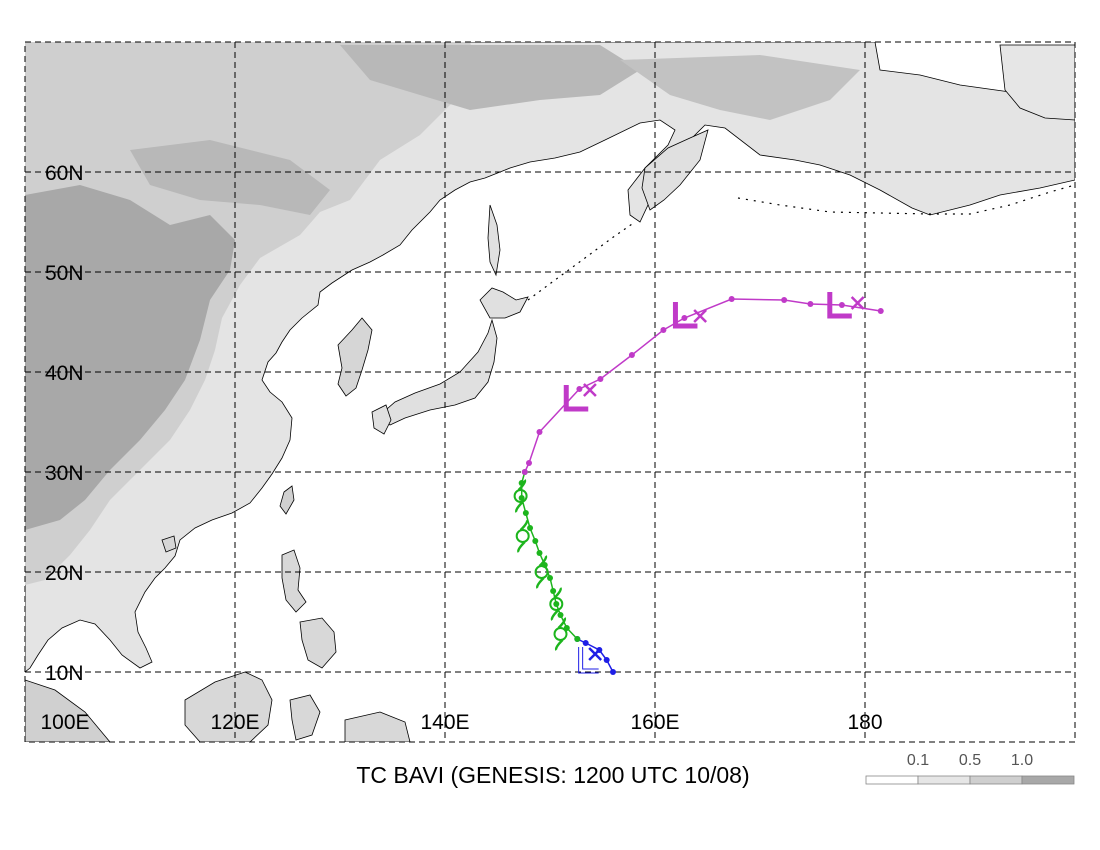  Describe the element at coordinates (130, 357) in the screenshot. I see `interior-shading-dark` at that location.